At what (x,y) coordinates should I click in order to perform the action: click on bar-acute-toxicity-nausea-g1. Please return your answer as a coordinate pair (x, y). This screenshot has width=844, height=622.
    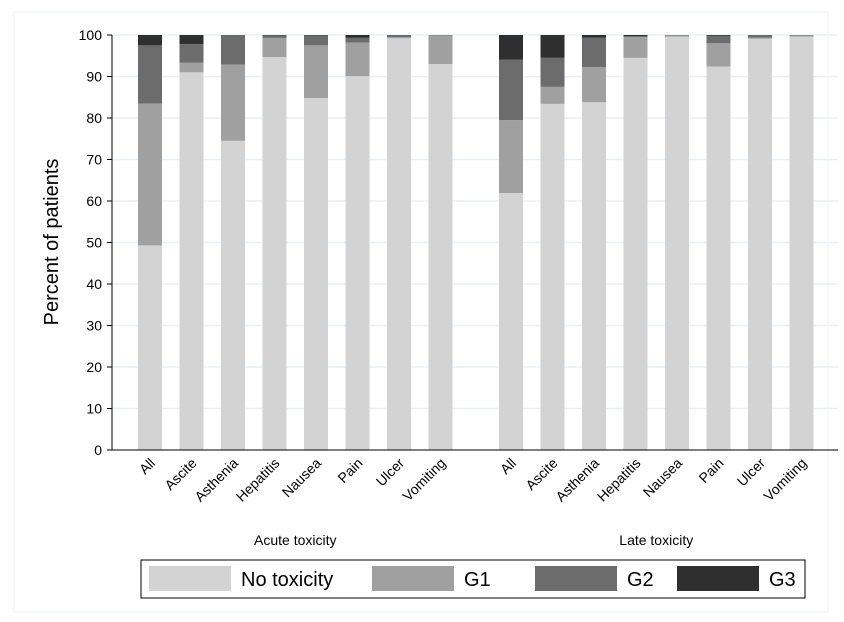
    Looking at the image, I should click on (316, 71).